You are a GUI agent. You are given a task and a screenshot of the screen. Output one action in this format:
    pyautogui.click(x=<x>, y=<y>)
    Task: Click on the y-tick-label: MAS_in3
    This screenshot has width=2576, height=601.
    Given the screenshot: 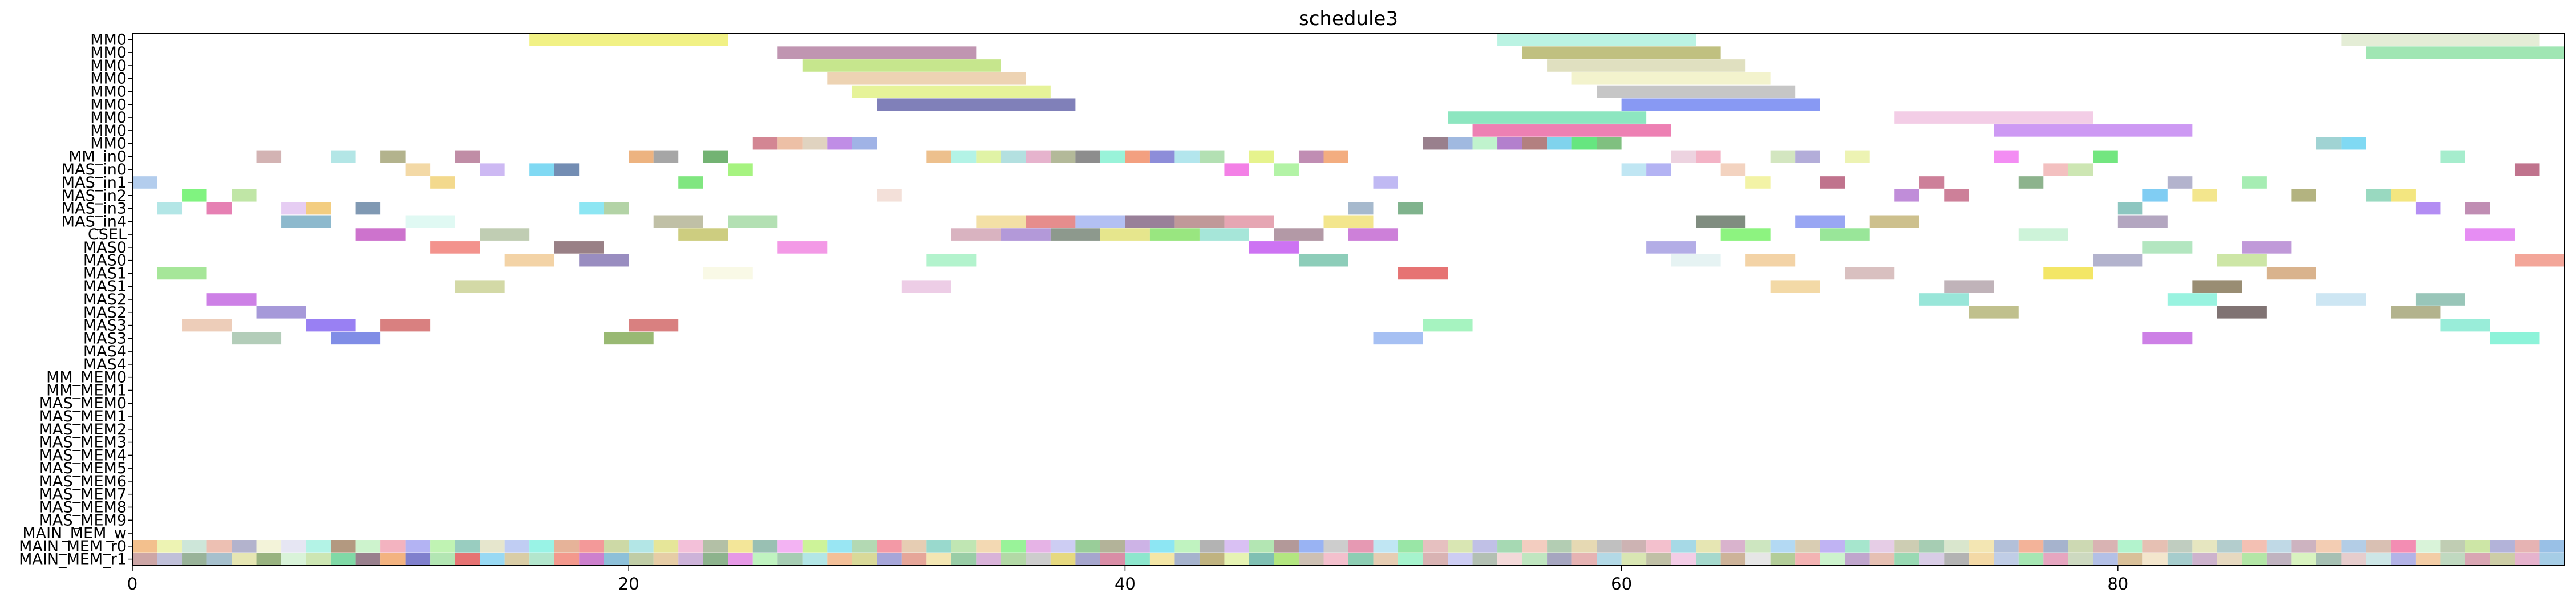 What is the action you would take?
    pyautogui.click(x=94, y=209)
    